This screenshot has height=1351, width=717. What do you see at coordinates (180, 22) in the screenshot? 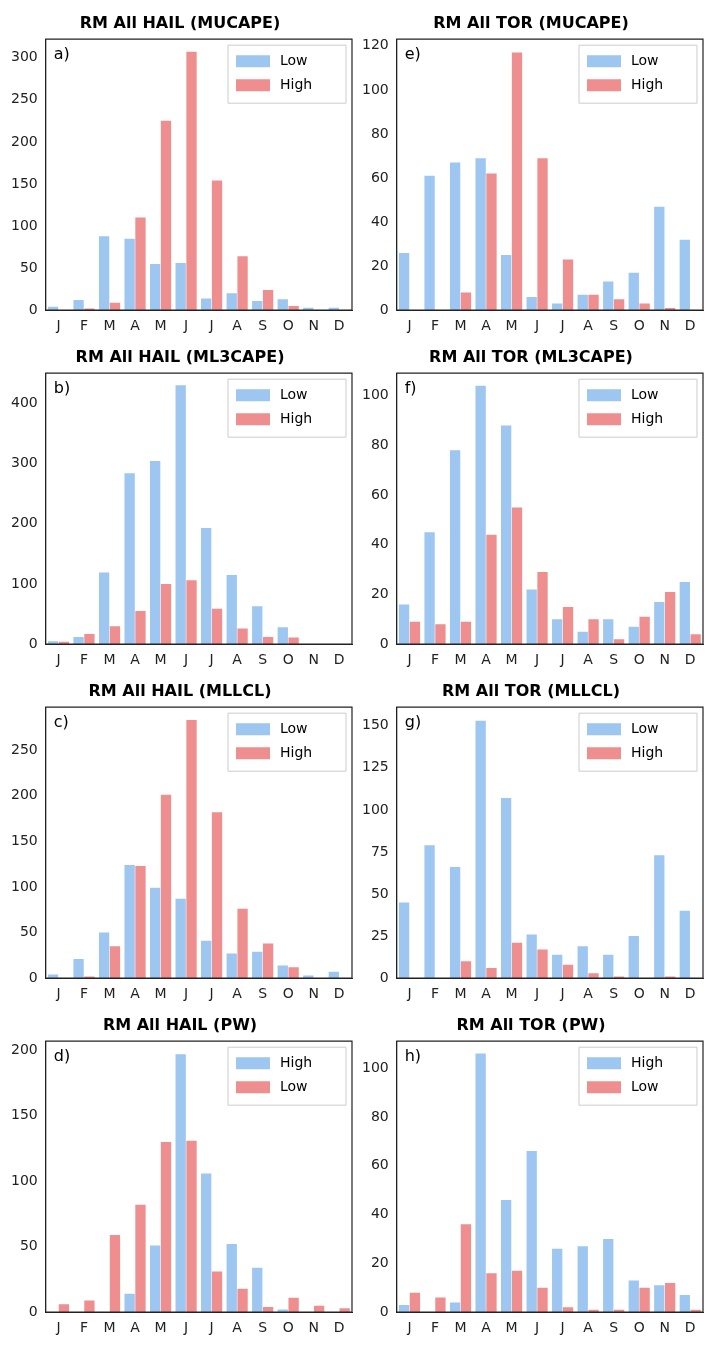
I see `chart-title: RM All HAIL (MUCAPE)` at bounding box center [180, 22].